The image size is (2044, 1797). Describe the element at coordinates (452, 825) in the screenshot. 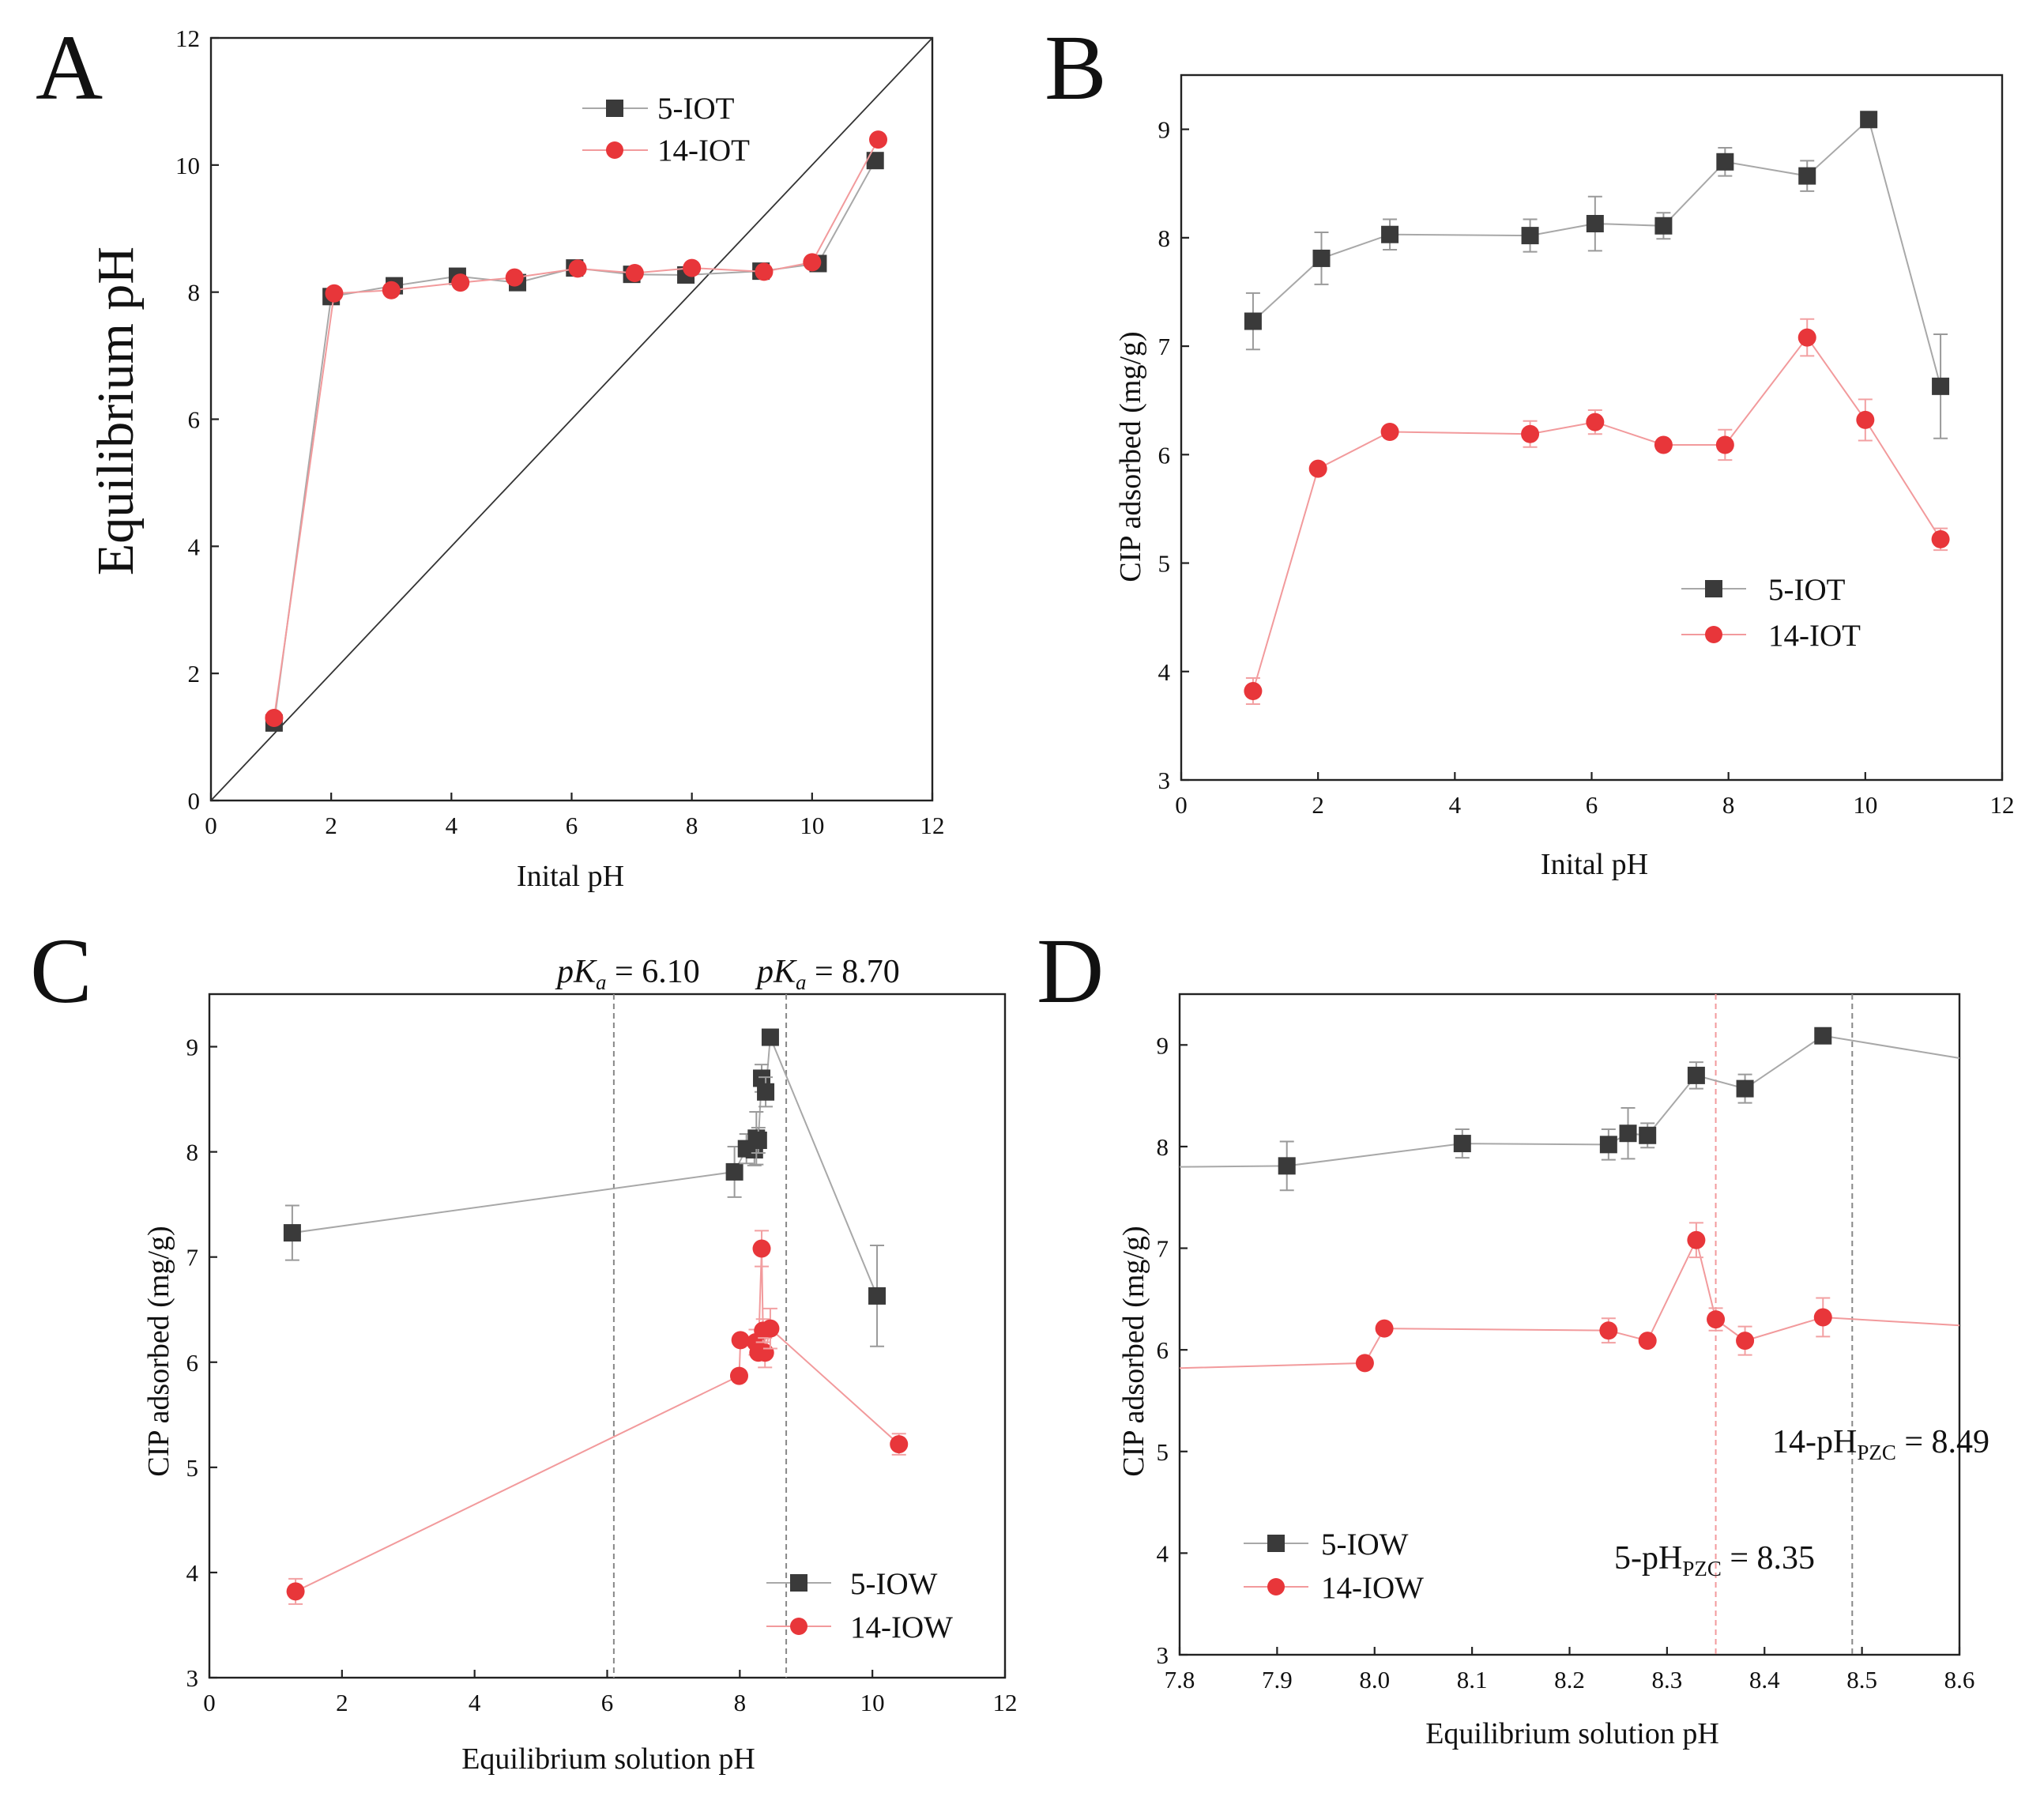

I see `x-tick-label: 4` at that location.